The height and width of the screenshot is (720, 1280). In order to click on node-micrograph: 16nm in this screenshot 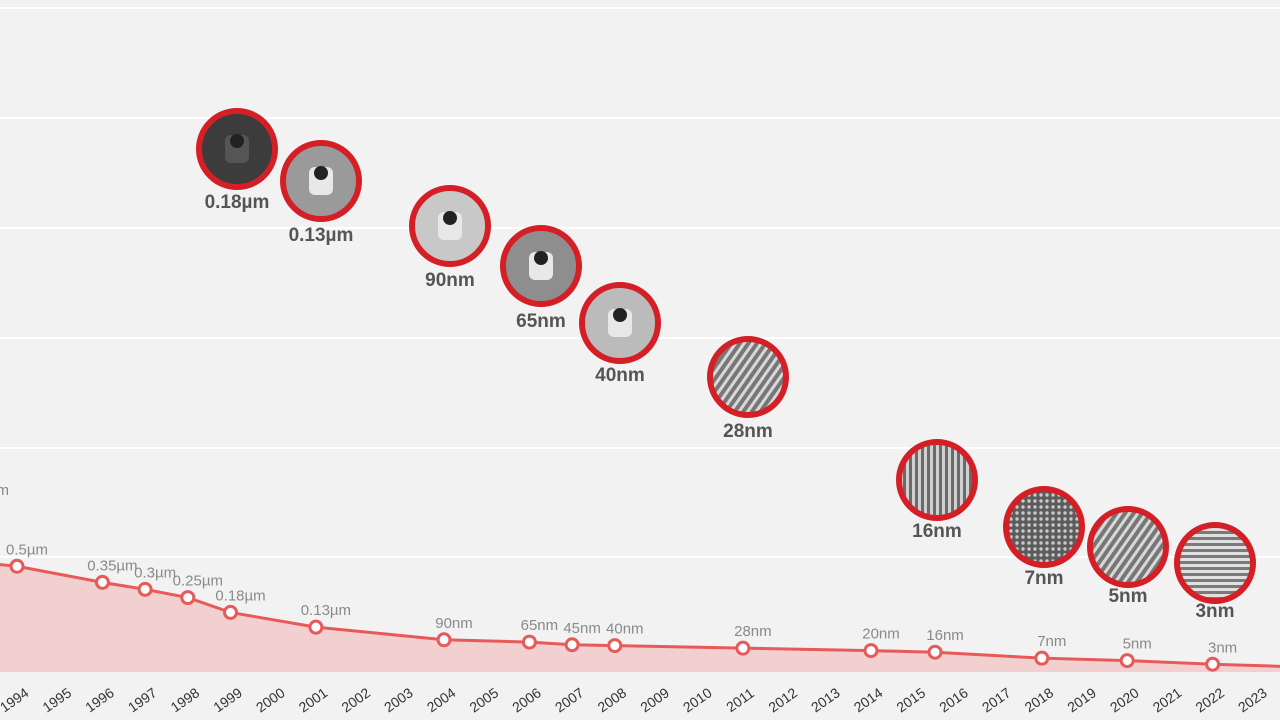, I will do `click(937, 490)`.